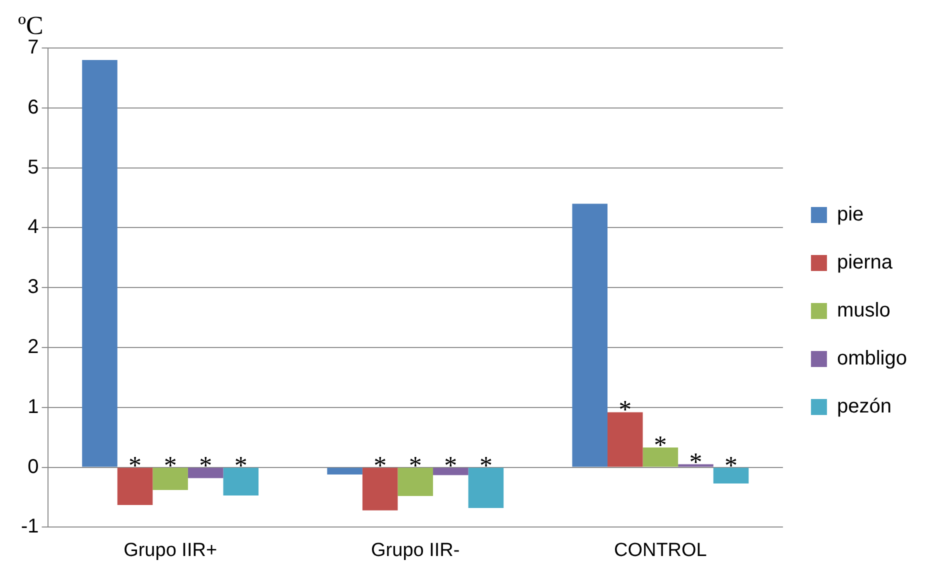  I want to click on y-tick-label: -1, so click(29, 527).